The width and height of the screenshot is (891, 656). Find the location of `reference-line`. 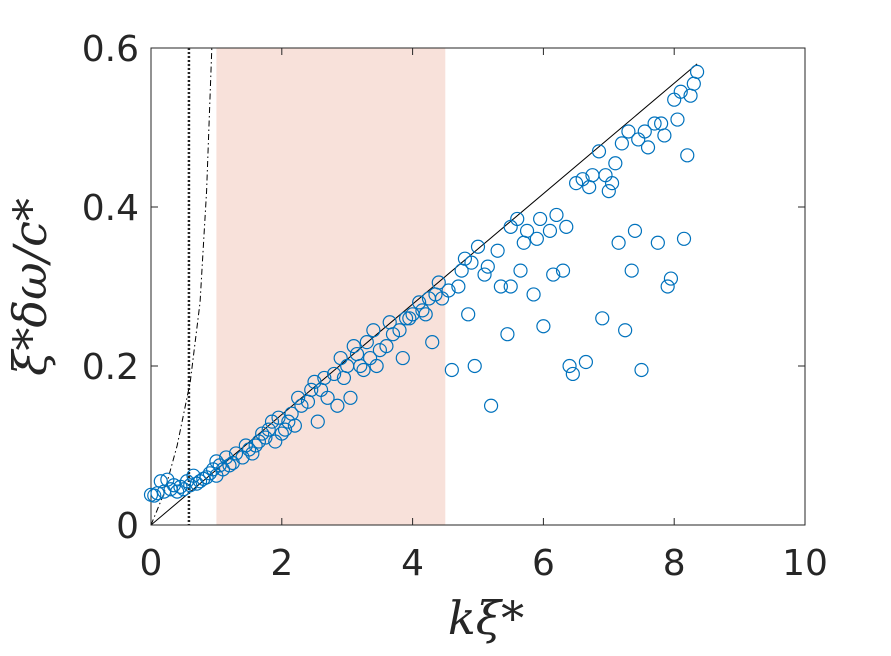

reference-line is located at coordinates (182, 286).